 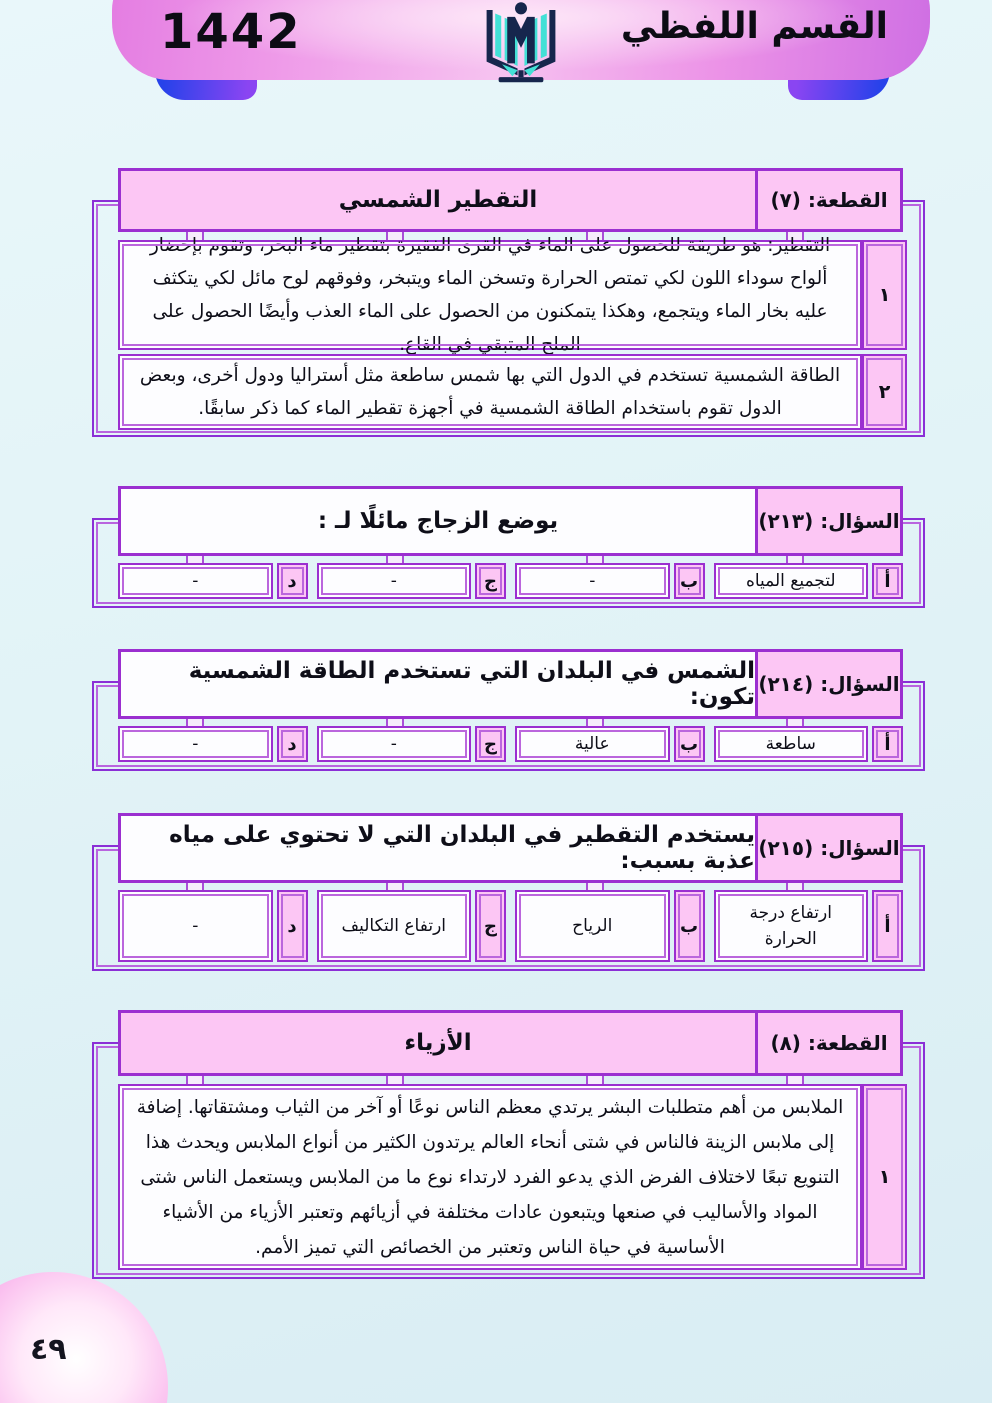 I want to click on passage-7-header: القطعة: (٧) التقطير الشمسي, so click(x=510, y=200).